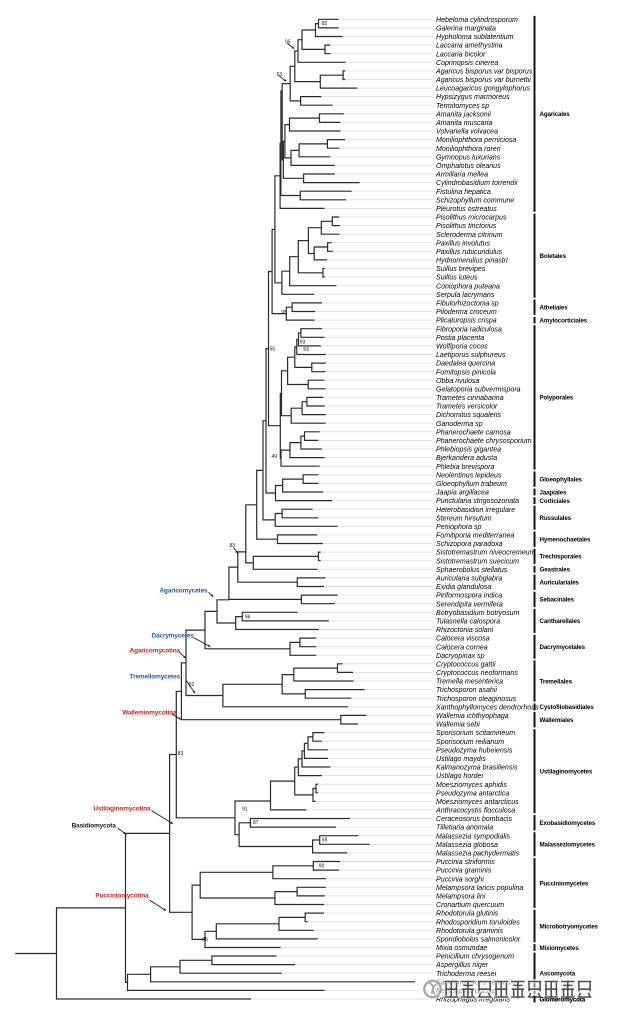 This screenshot has height=1015, width=619. What do you see at coordinates (555, 570) in the screenshot?
I see `svg-text: Geastrales` at bounding box center [555, 570].